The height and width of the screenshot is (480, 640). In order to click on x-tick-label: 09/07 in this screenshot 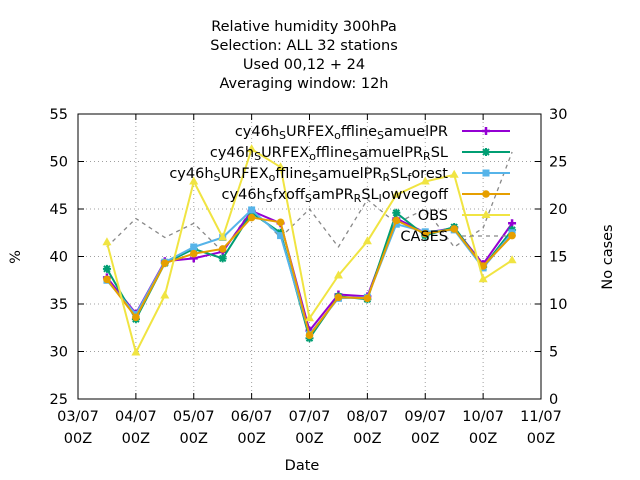, I will do `click(425, 417)`.